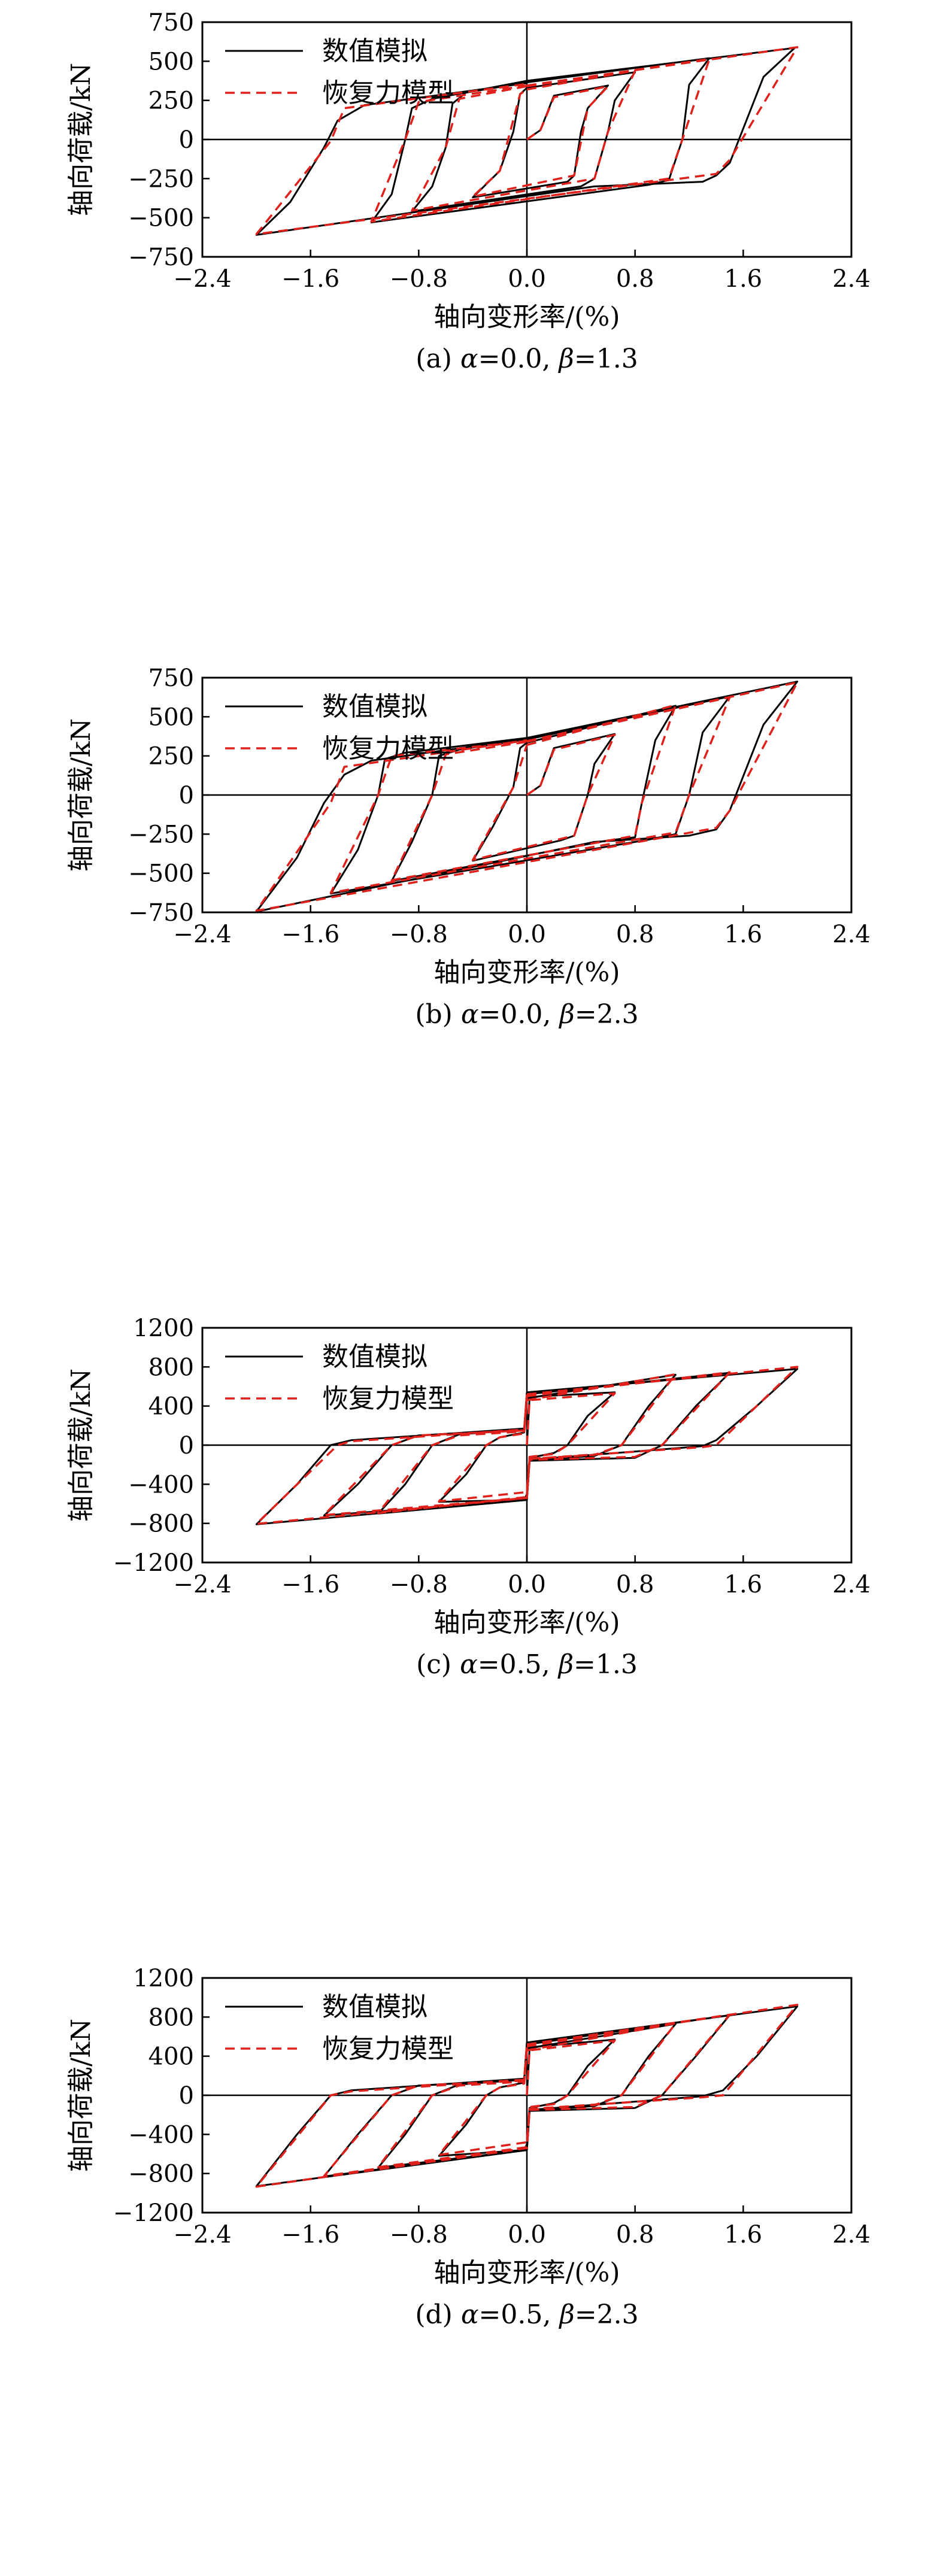 This screenshot has width=943, height=2576. What do you see at coordinates (527, 359) in the screenshot?
I see `panel-caption: (a) α=0.0, β=1.3` at bounding box center [527, 359].